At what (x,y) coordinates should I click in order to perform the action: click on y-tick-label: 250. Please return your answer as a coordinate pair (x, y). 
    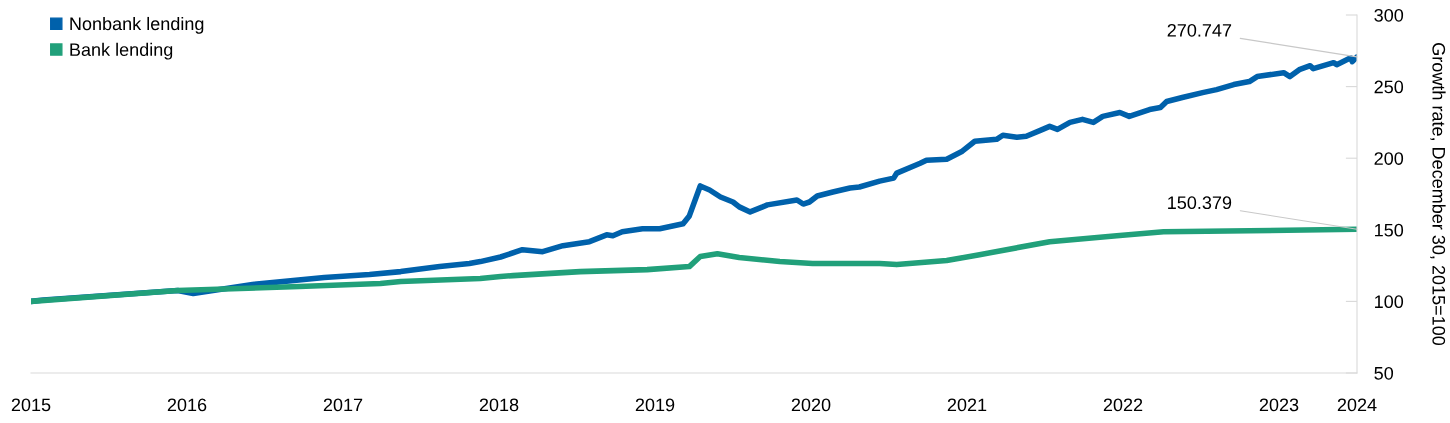
    Looking at the image, I should click on (1389, 87).